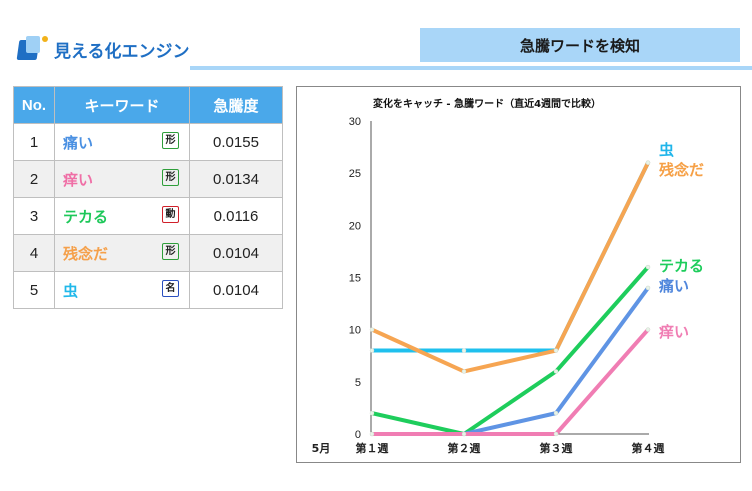 This screenshot has width=752, height=491. I want to click on table-row: 3 テカる 動 0.0116, so click(148, 216).